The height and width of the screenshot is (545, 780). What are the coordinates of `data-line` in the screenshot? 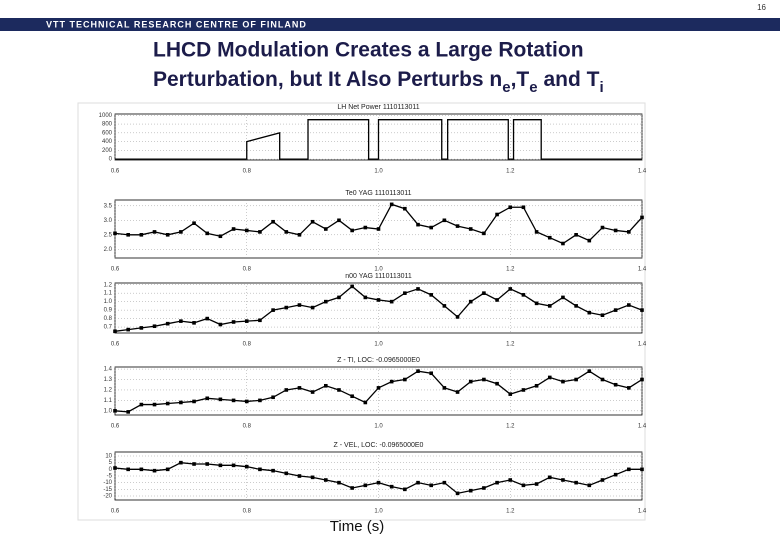 It's located at (378, 139).